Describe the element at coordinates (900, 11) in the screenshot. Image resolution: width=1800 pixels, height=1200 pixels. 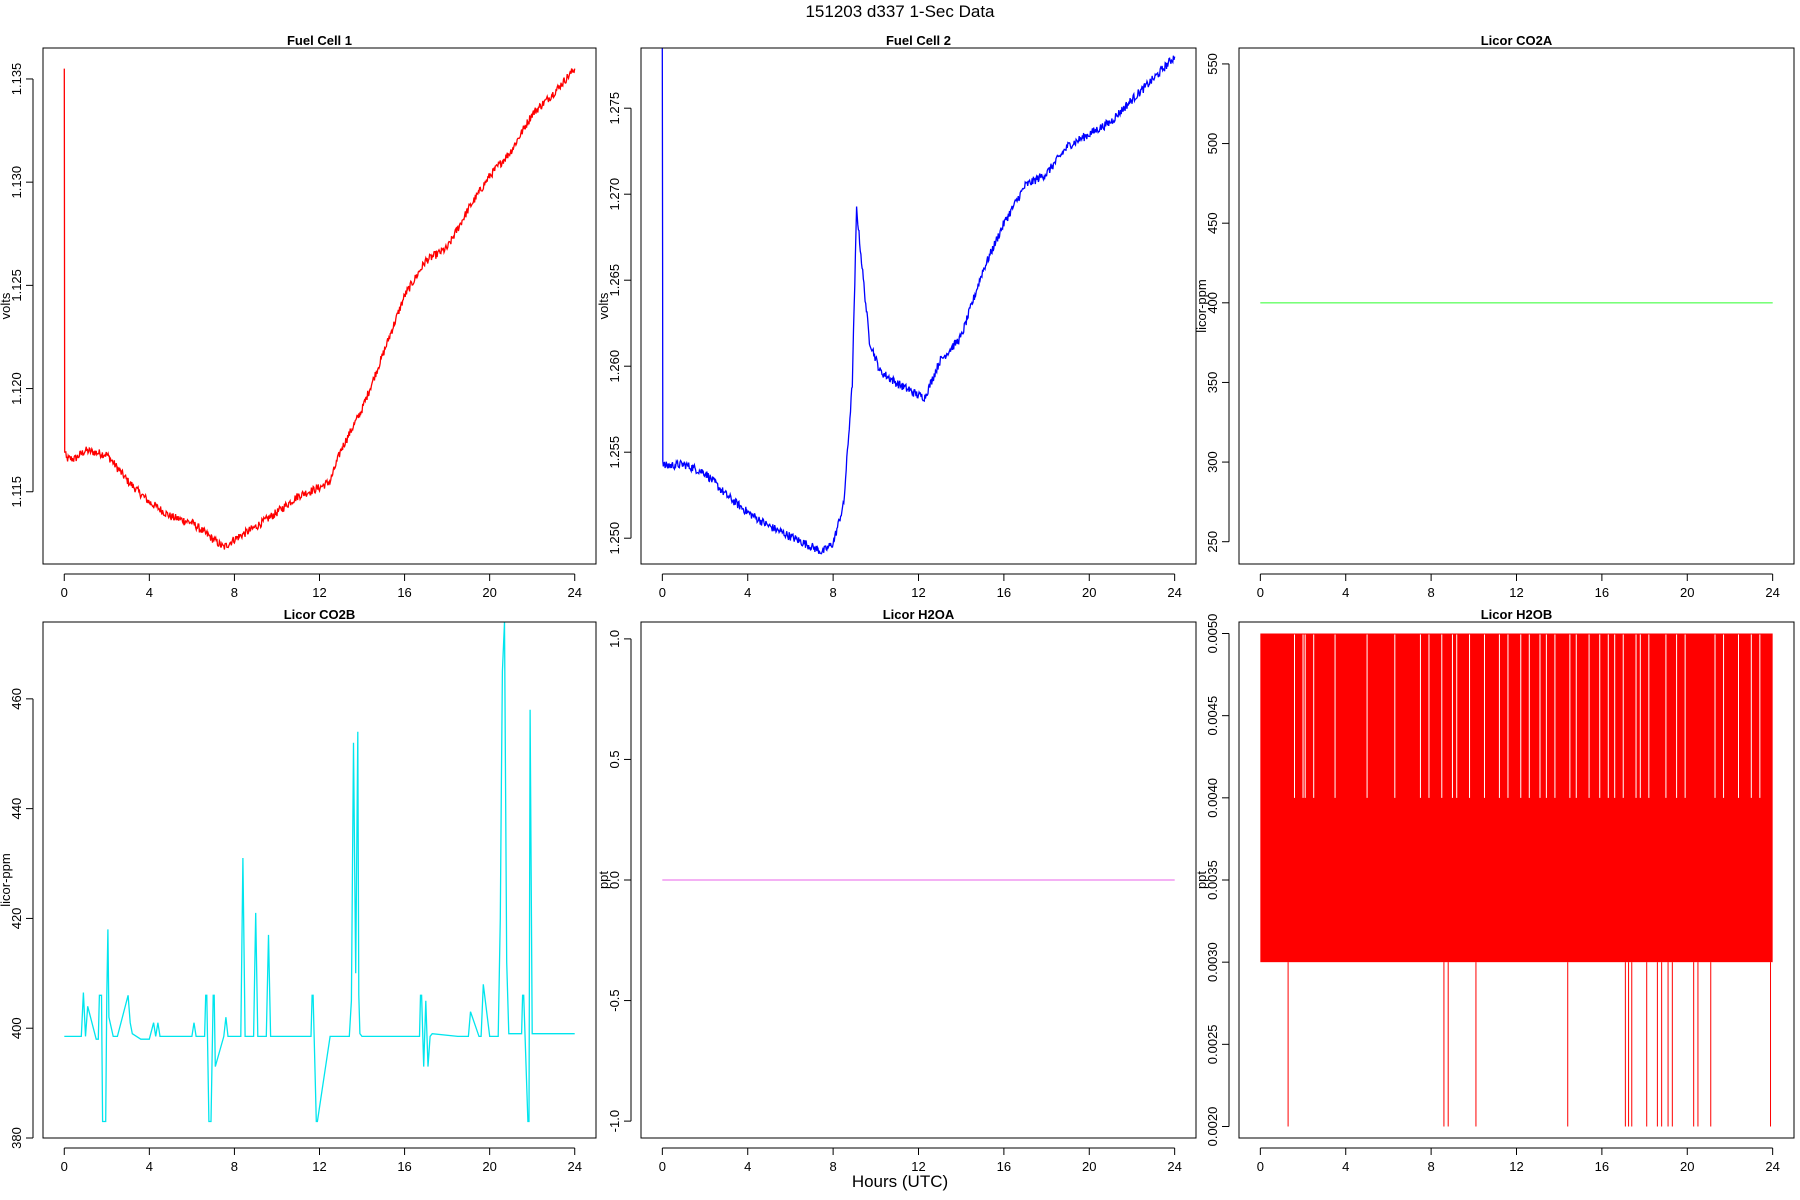
I see `page-title: 151203 d337 1-Sec Data` at that location.